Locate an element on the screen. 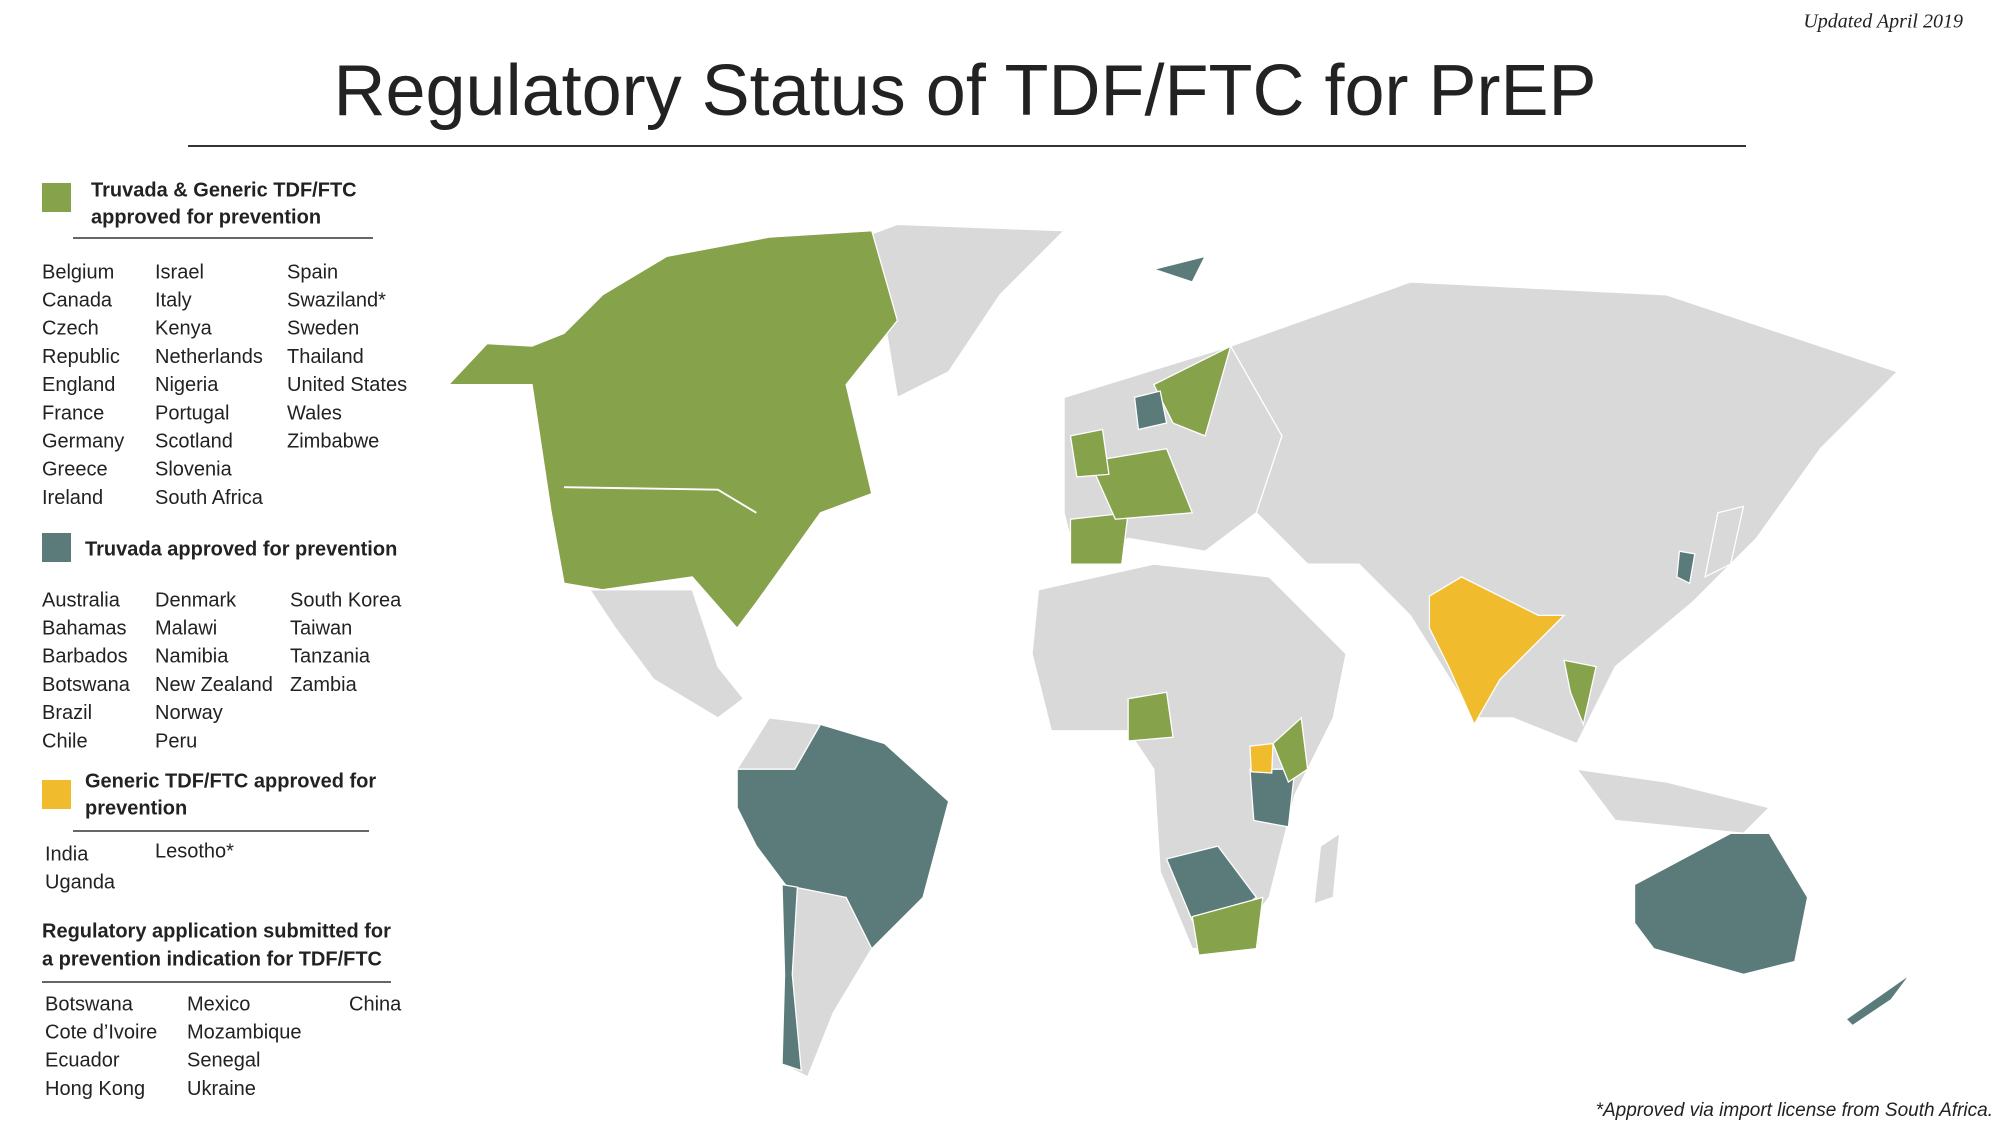  country-name: Nigeria is located at coordinates (187, 385).